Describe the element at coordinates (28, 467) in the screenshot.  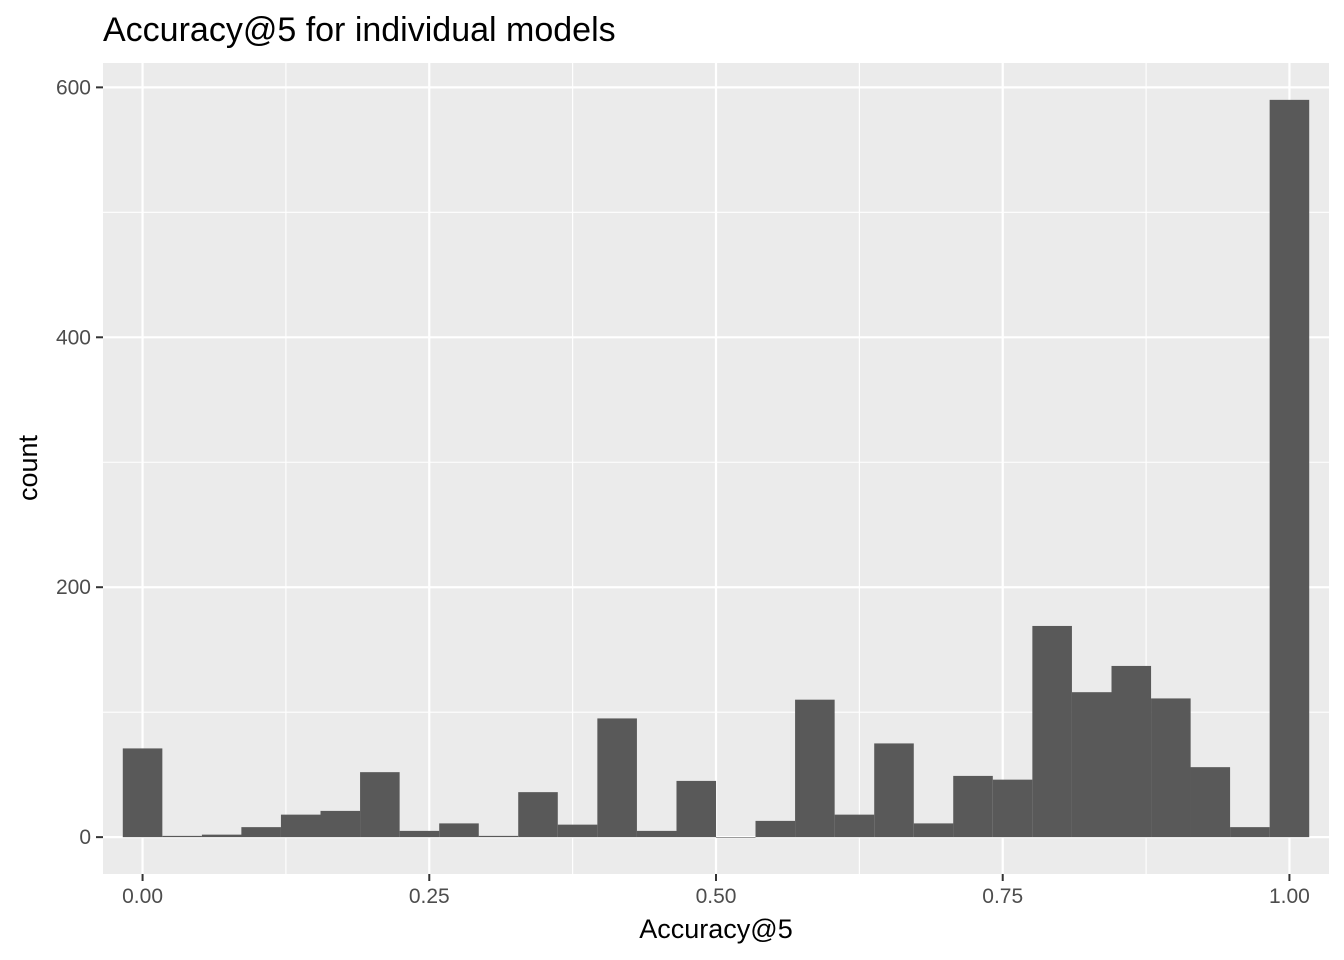
I see `y-axis-title: count` at that location.